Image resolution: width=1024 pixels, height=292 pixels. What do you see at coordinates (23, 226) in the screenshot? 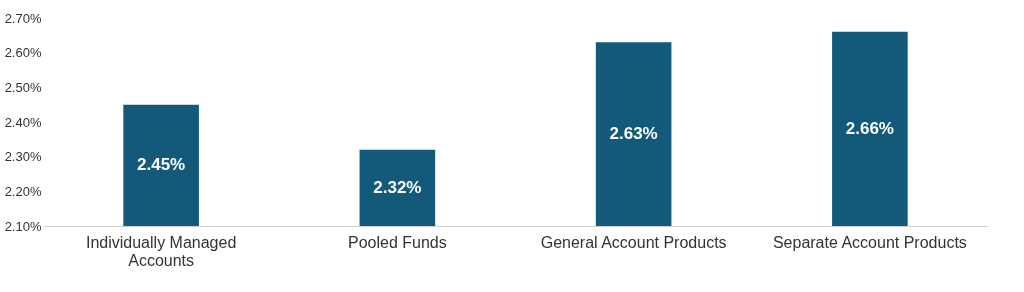
I see `y-tick-label: 2.10%` at bounding box center [23, 226].